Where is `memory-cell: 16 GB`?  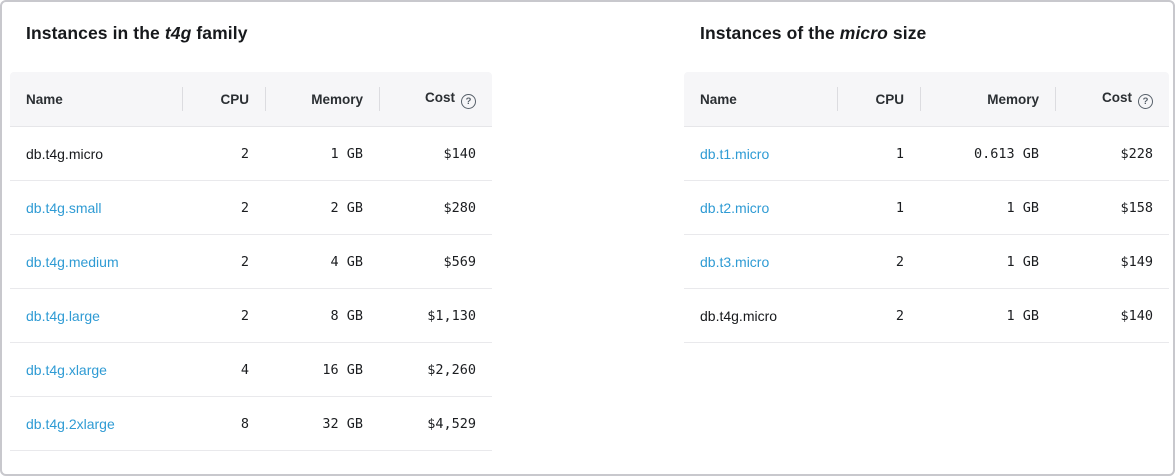 memory-cell: 16 GB is located at coordinates (322, 370).